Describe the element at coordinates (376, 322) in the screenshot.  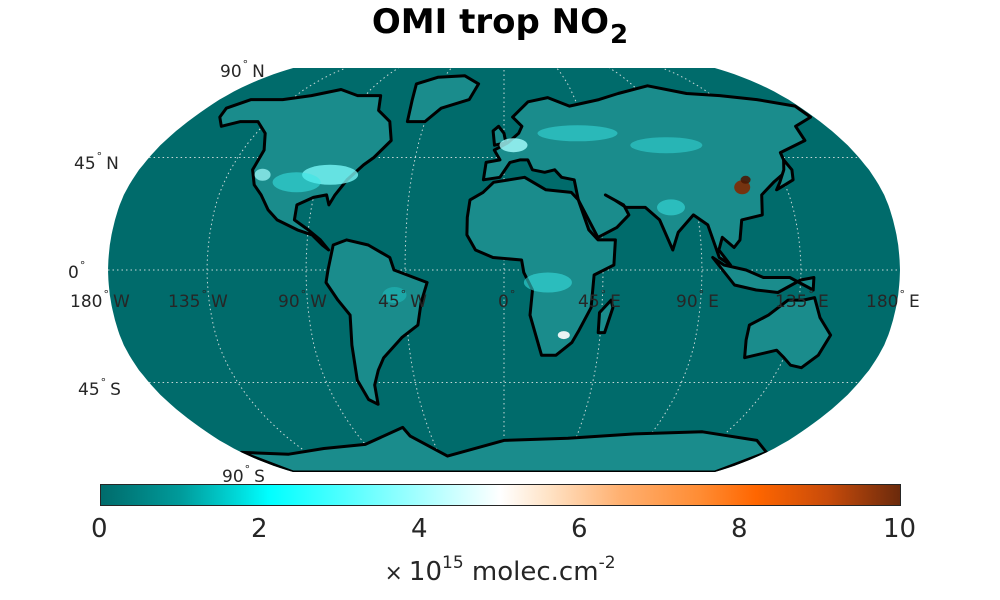
I see `continent-south-america` at that location.